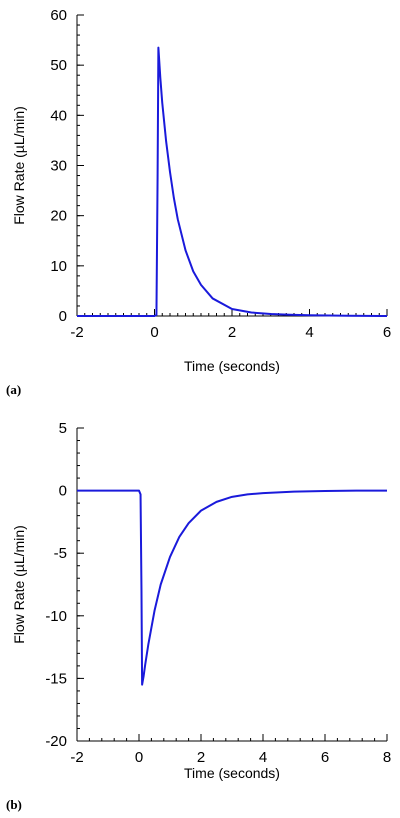 The height and width of the screenshot is (818, 400). Describe the element at coordinates (58, 216) in the screenshot. I see `y-tick-label: 20` at that location.